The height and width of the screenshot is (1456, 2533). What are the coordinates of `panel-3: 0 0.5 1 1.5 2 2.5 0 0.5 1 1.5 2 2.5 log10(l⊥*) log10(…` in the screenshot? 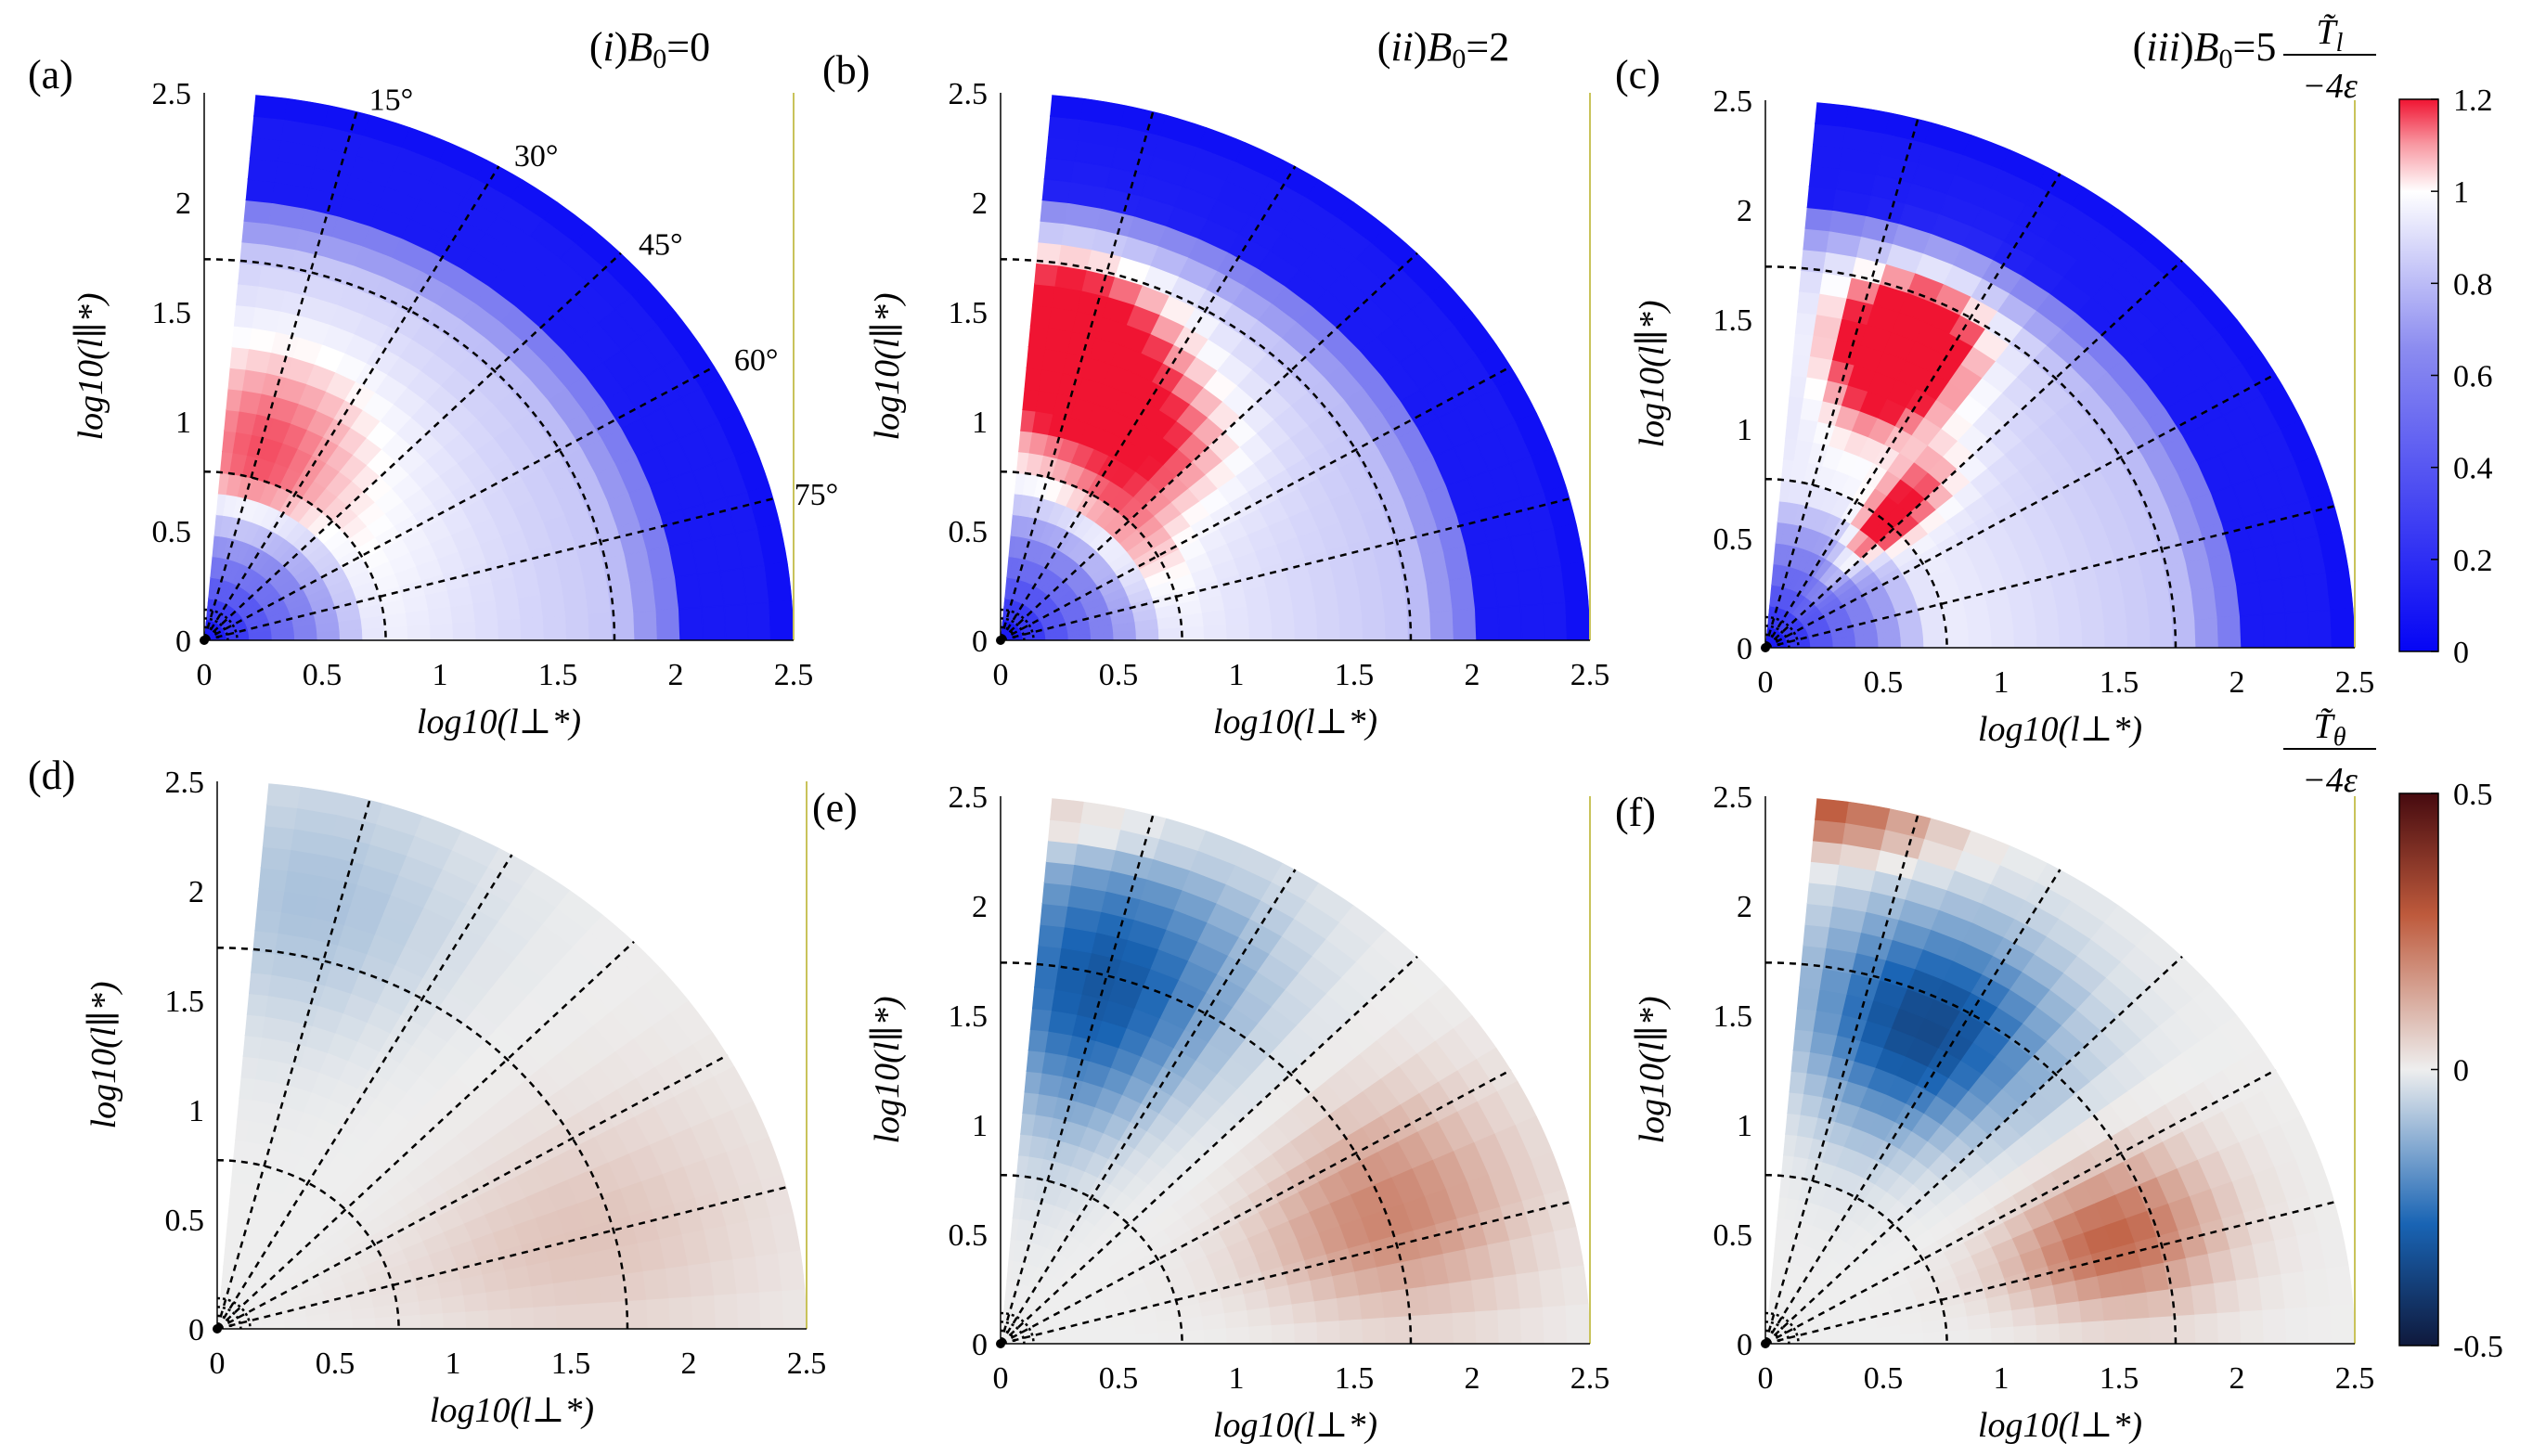 It's located at (1995, 386).